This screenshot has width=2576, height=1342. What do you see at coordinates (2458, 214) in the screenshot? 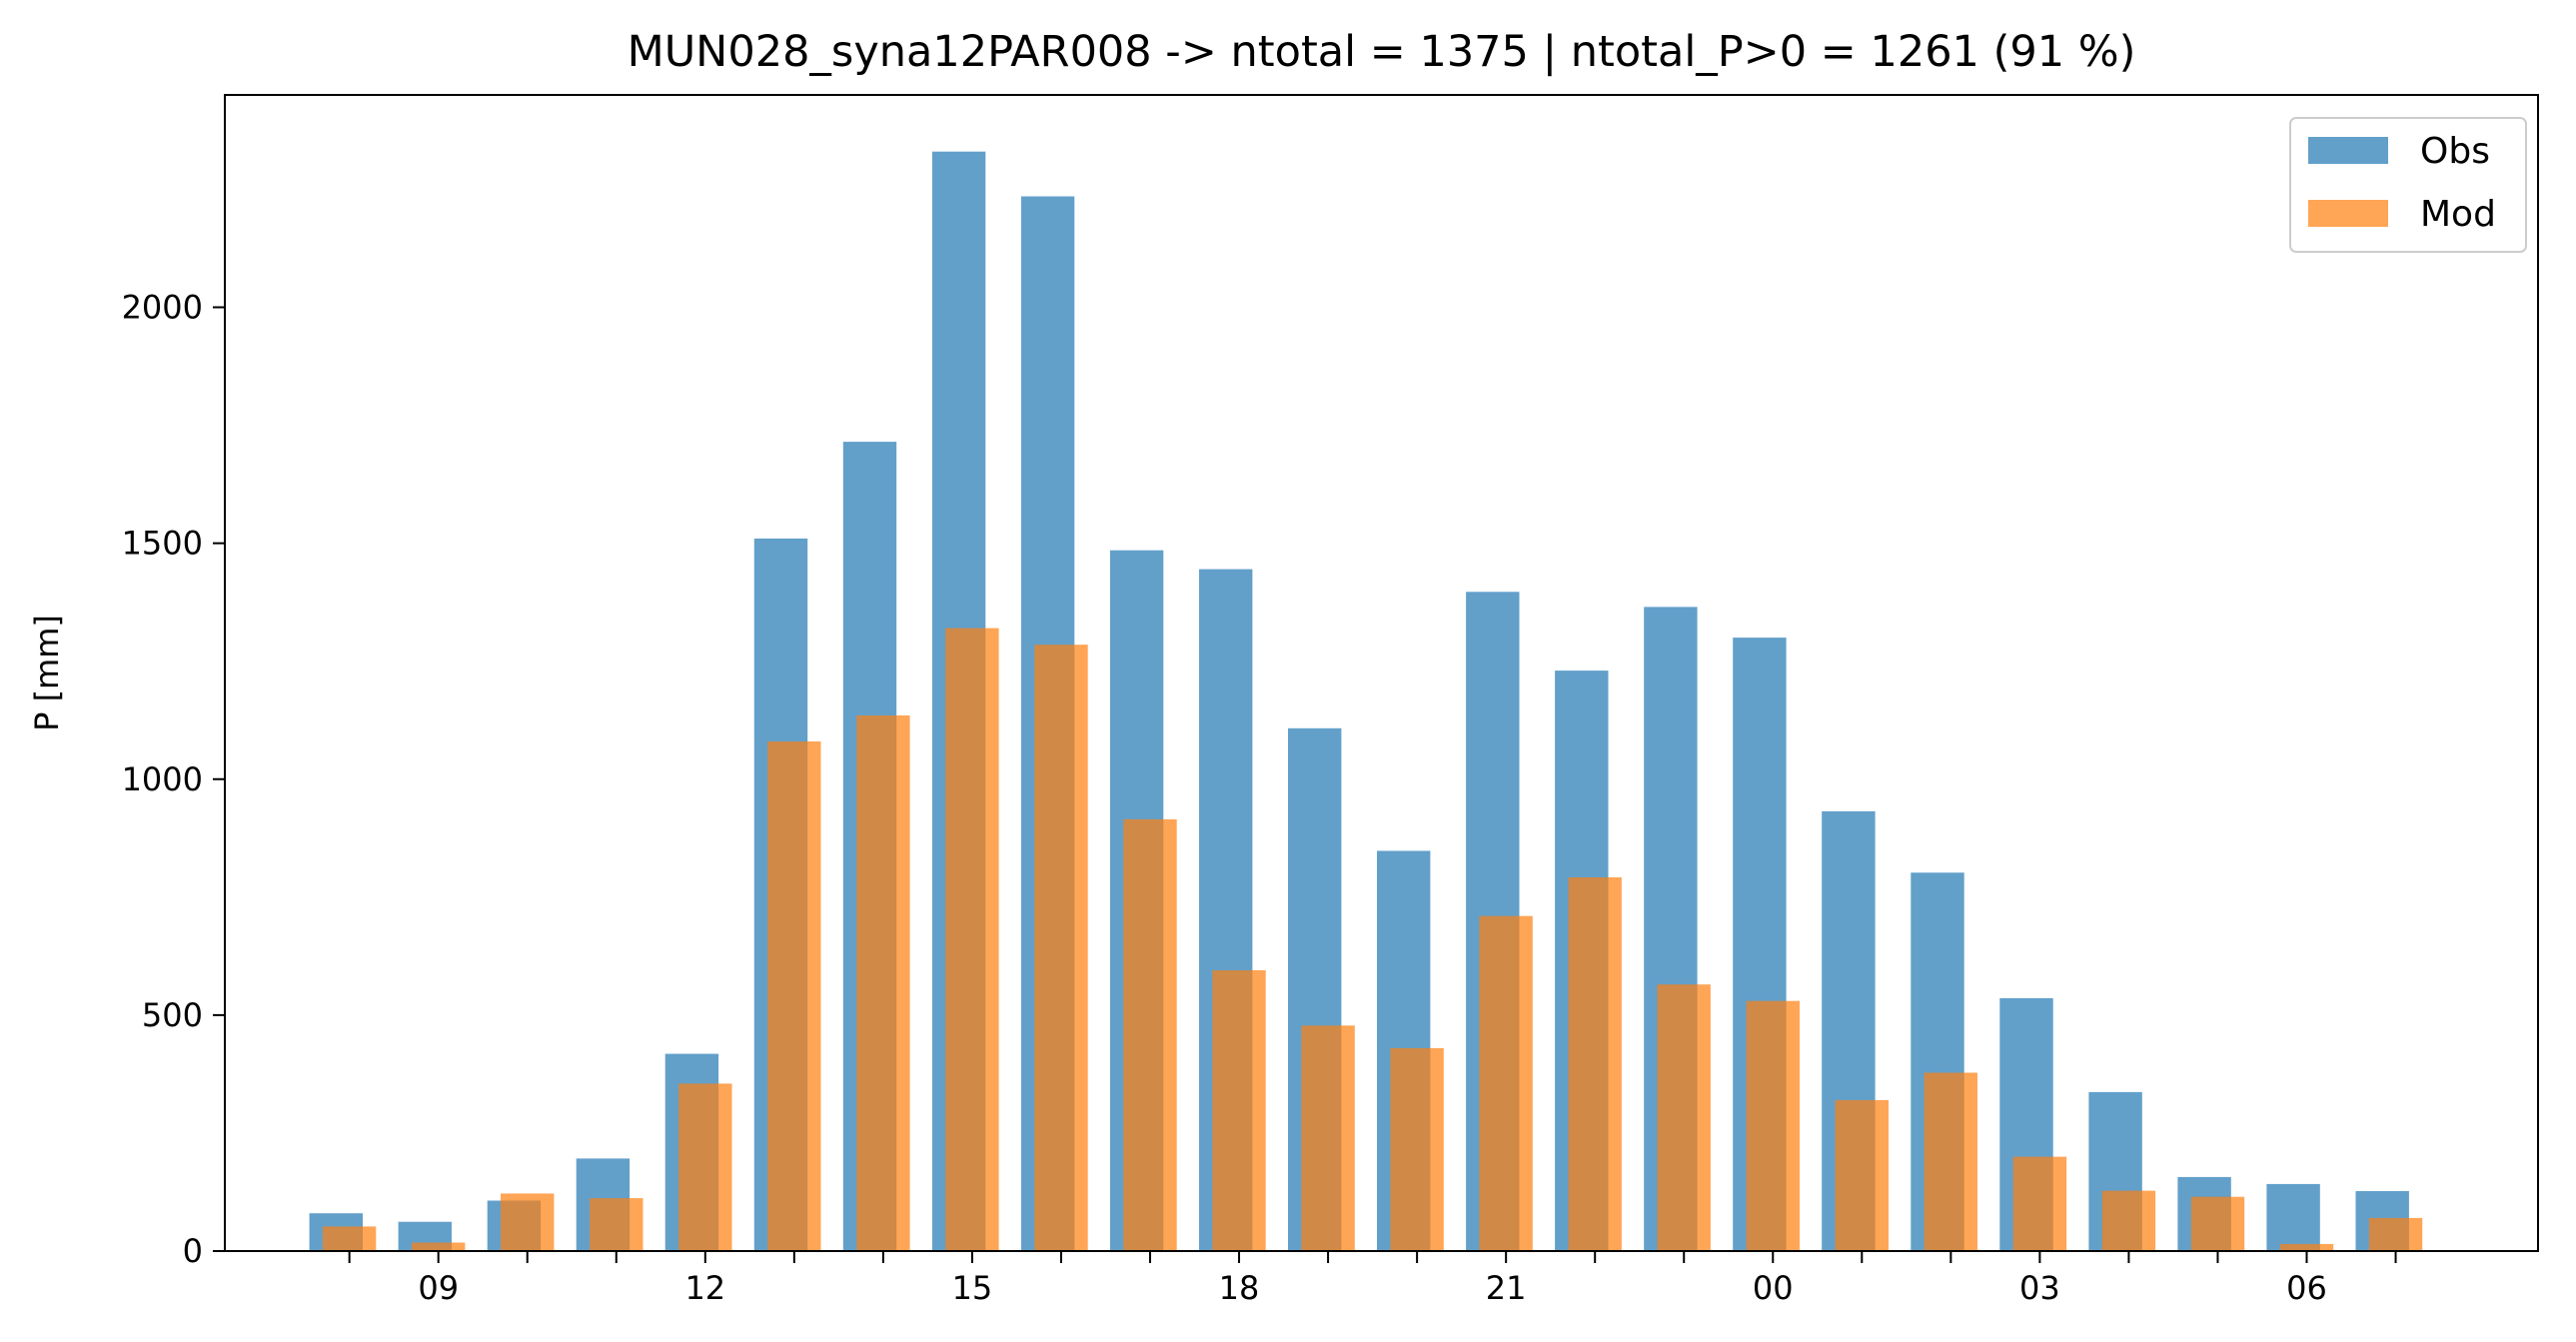
I see `legend-label-mod: Mod` at bounding box center [2458, 214].